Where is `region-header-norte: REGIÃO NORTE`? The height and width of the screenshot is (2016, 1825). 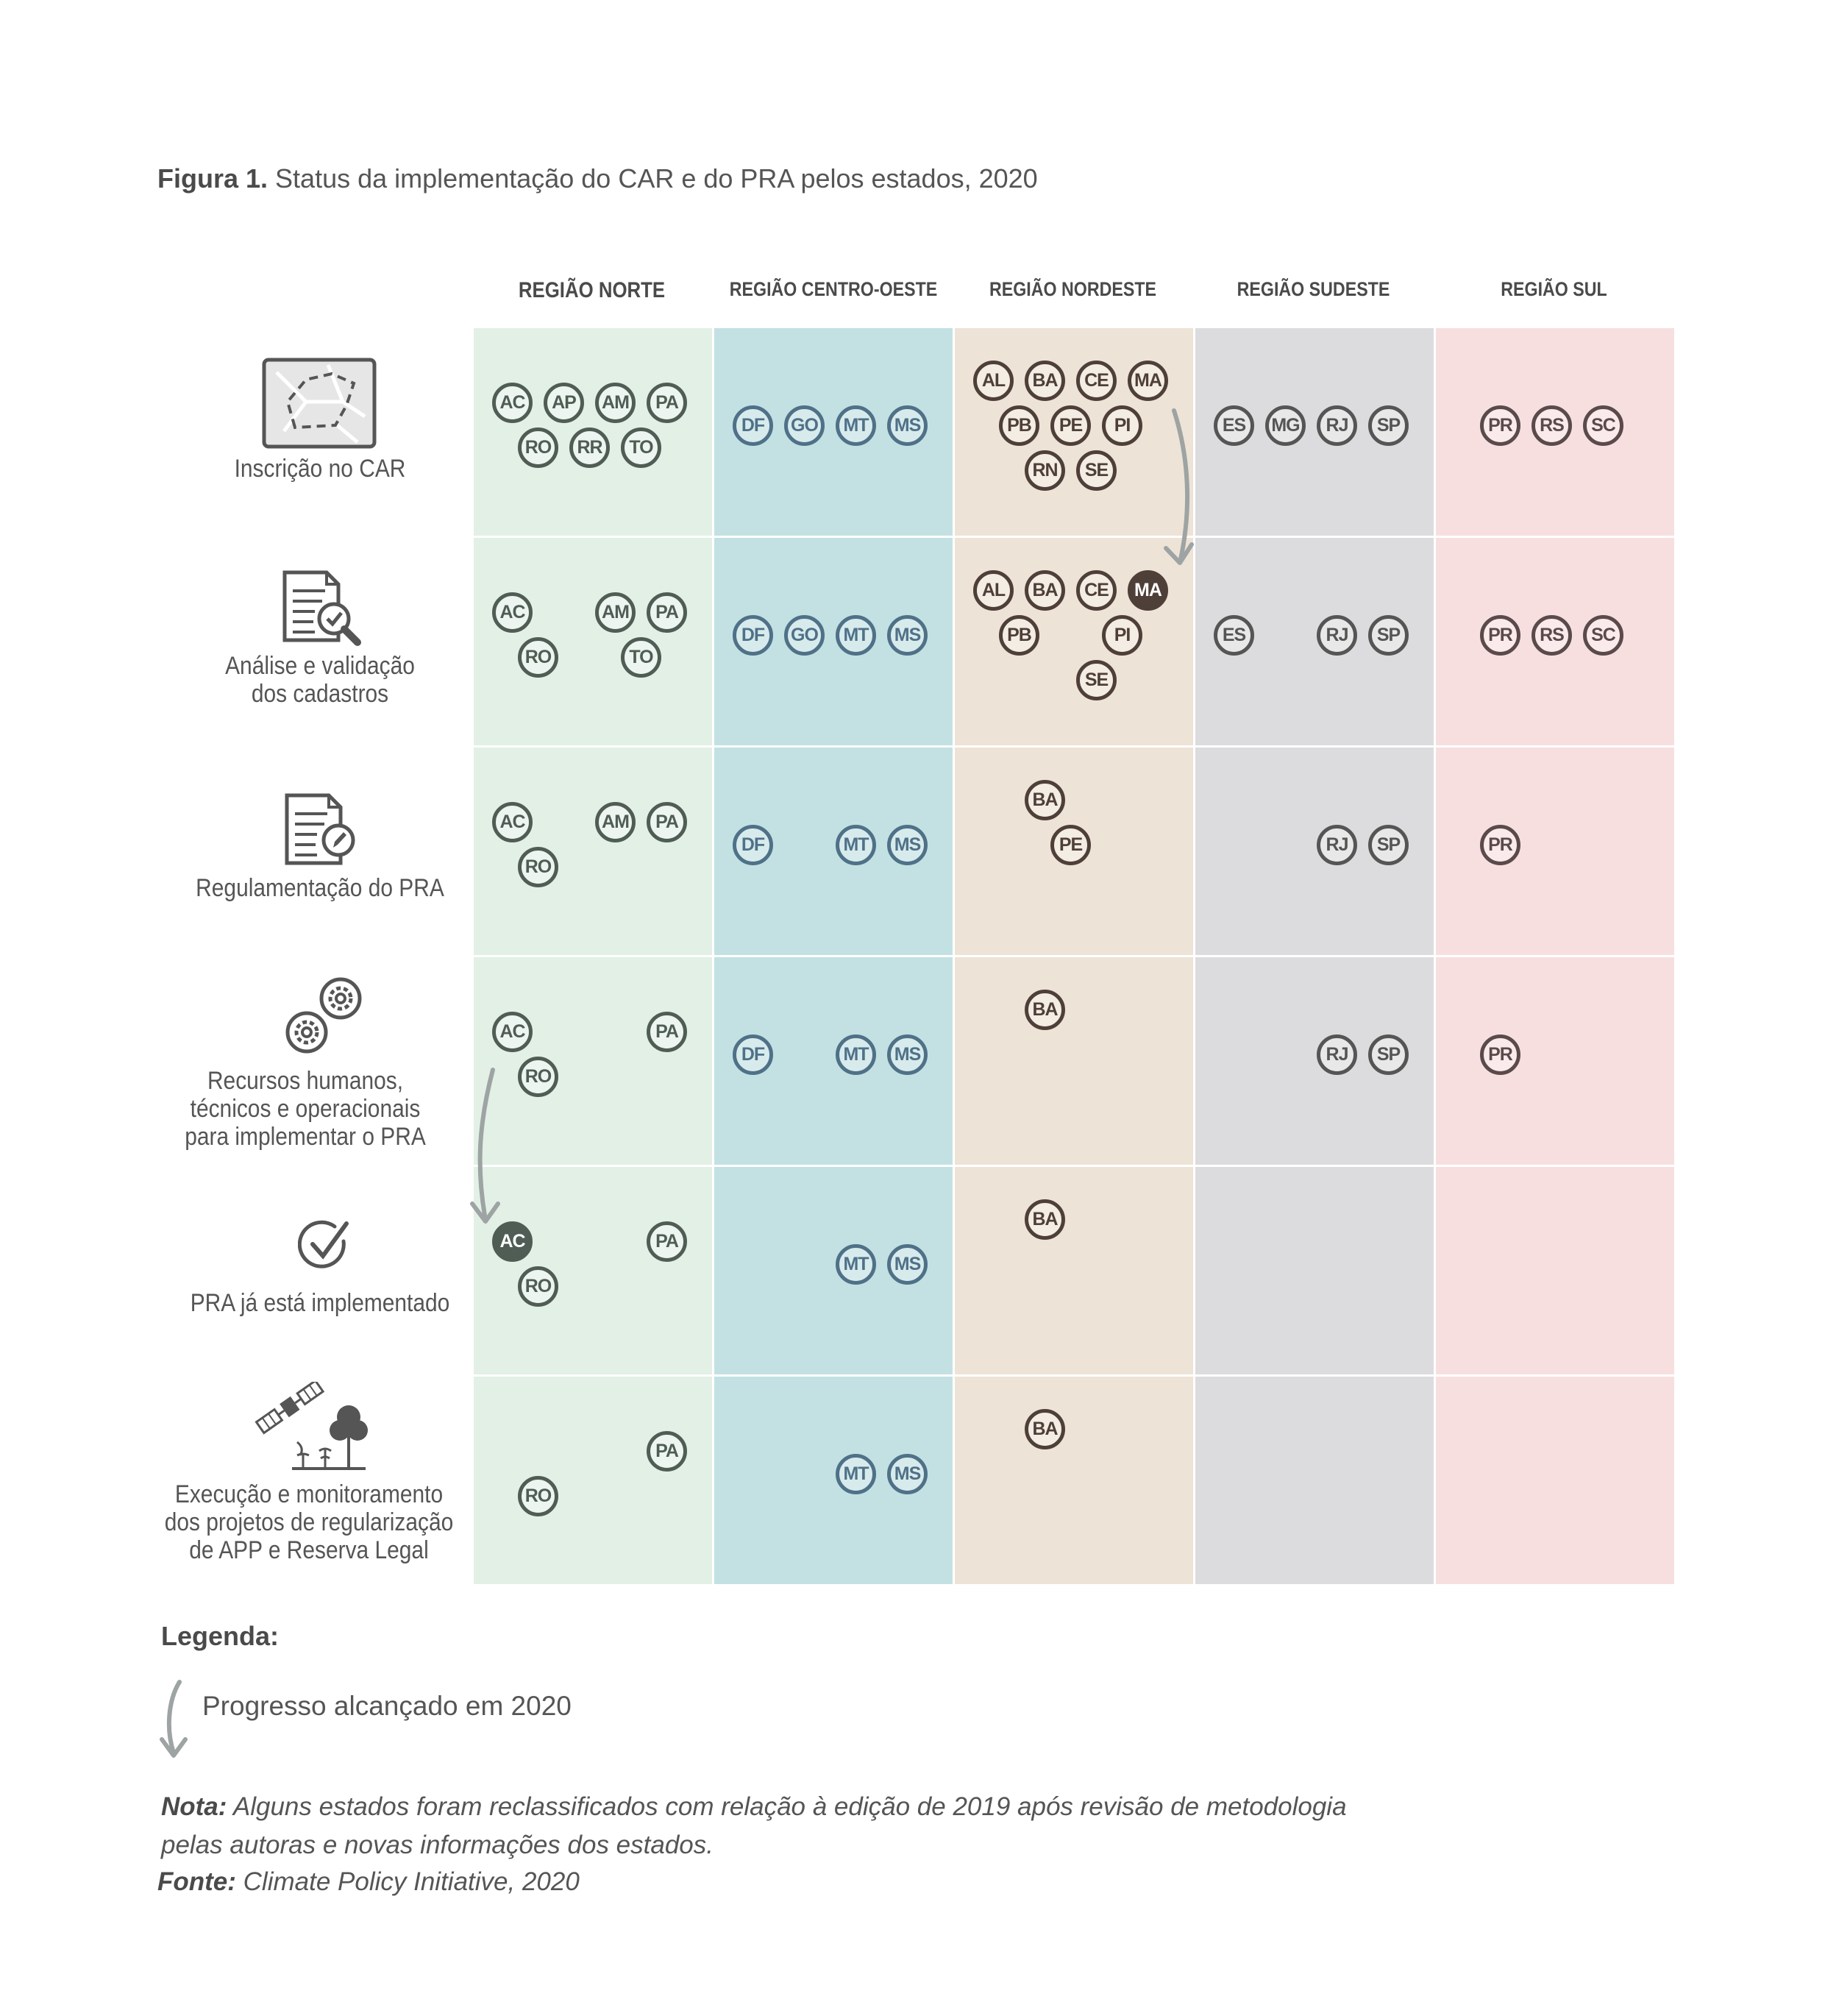
region-header-norte: REGIÃO NORTE is located at coordinates (592, 290).